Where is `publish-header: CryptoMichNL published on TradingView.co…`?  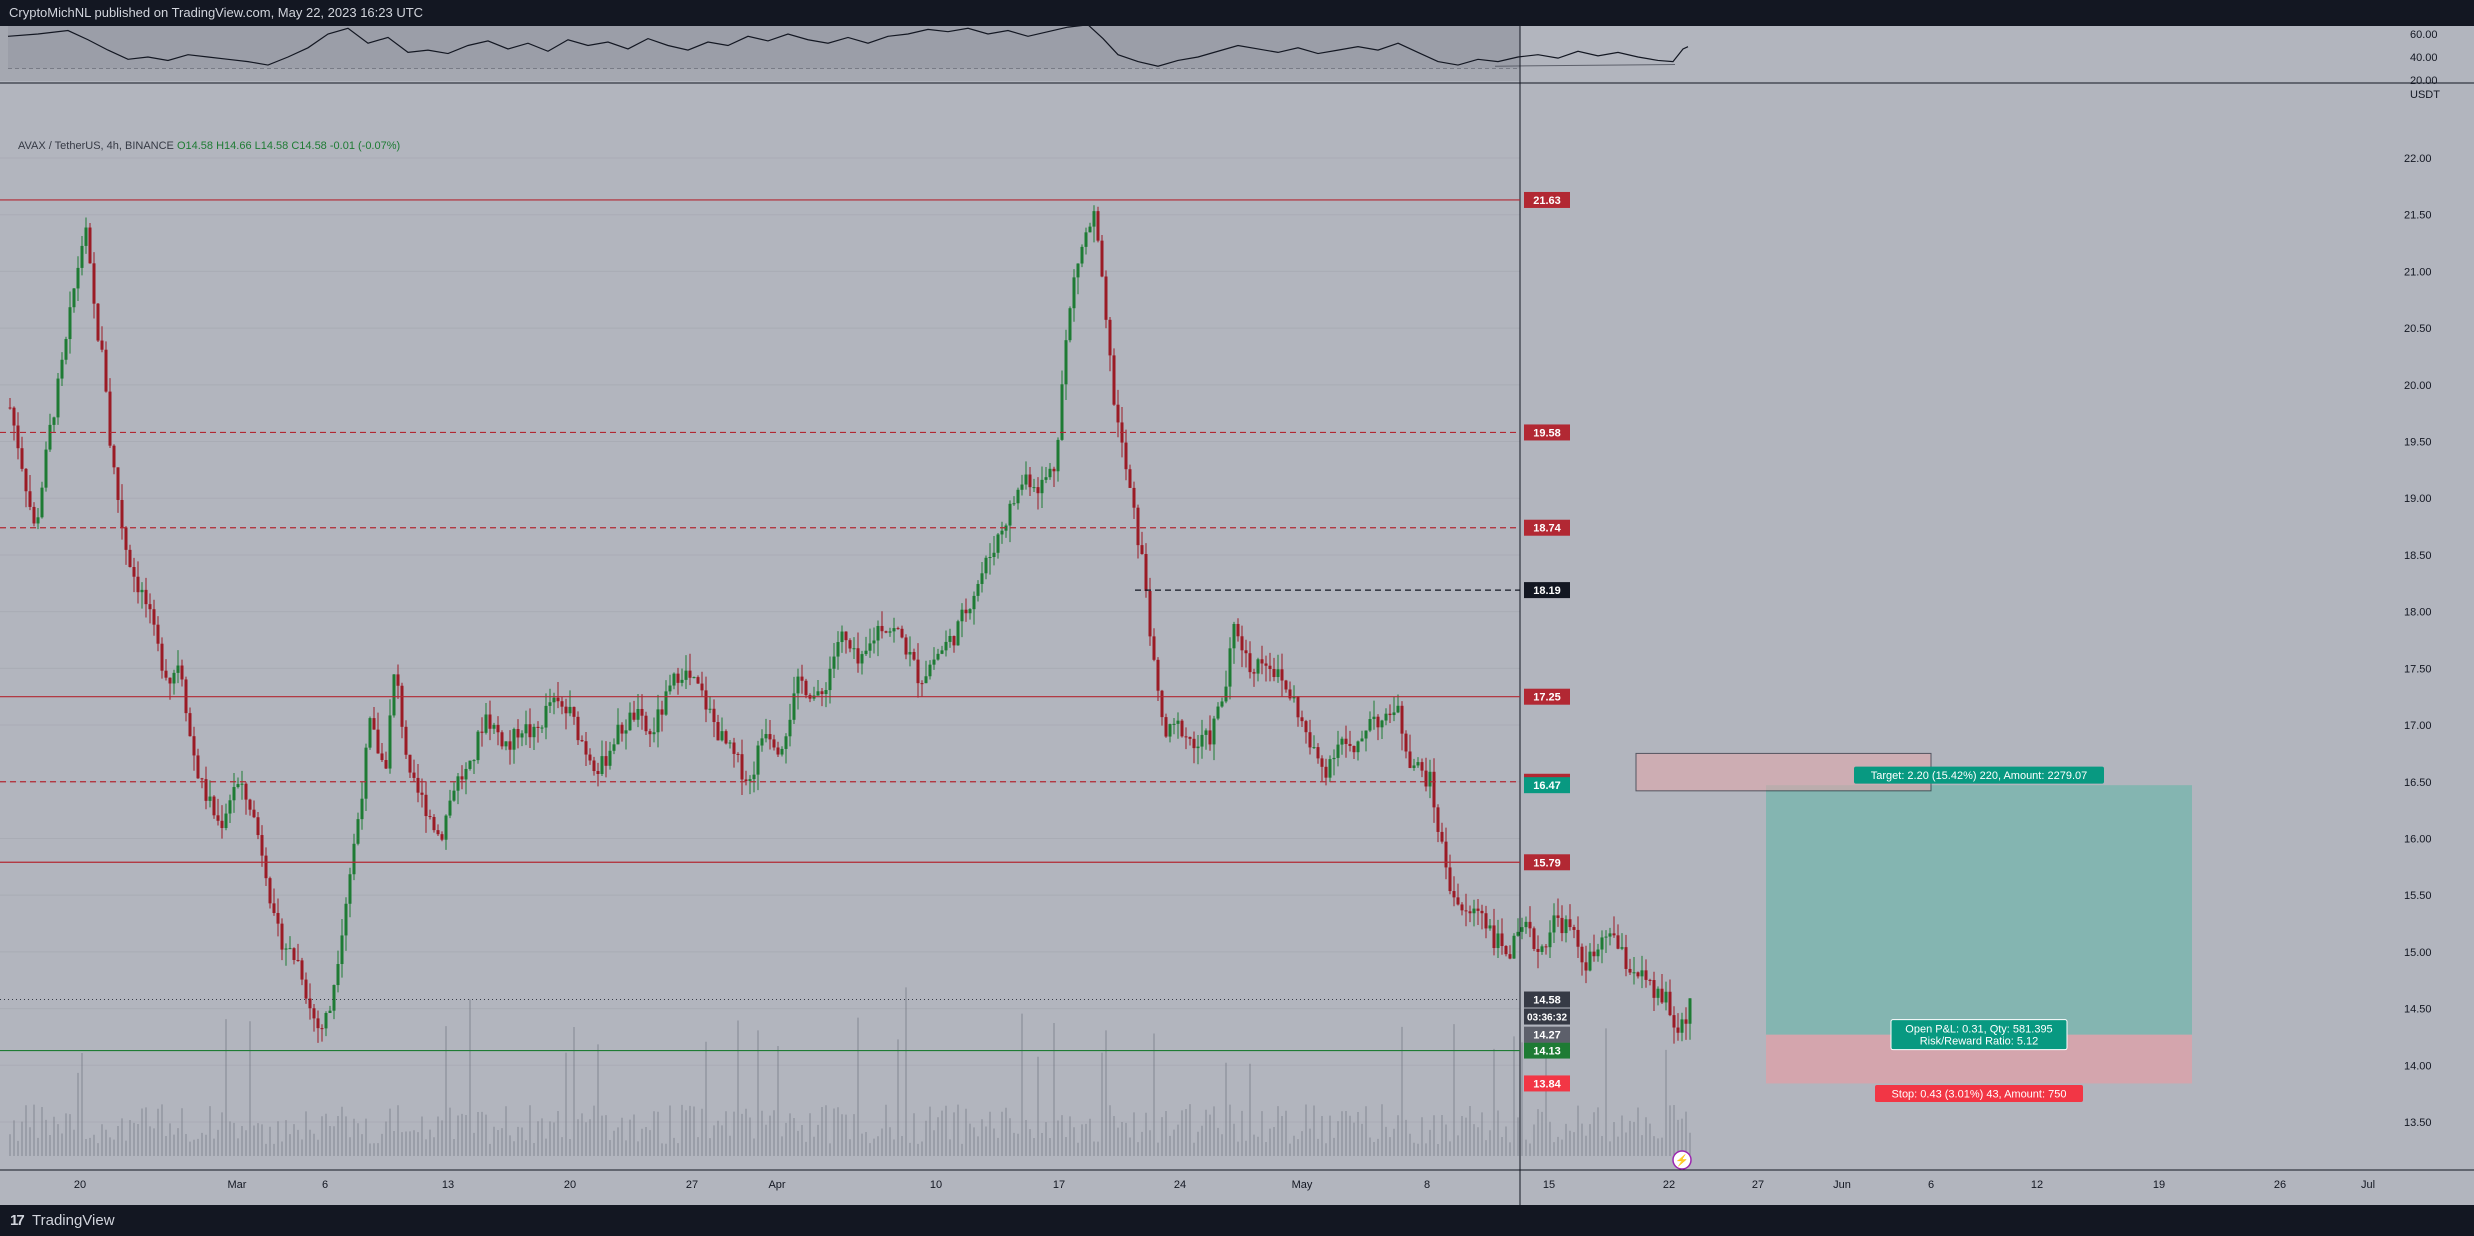 publish-header: CryptoMichNL published on TradingView.co… is located at coordinates (1237, 13).